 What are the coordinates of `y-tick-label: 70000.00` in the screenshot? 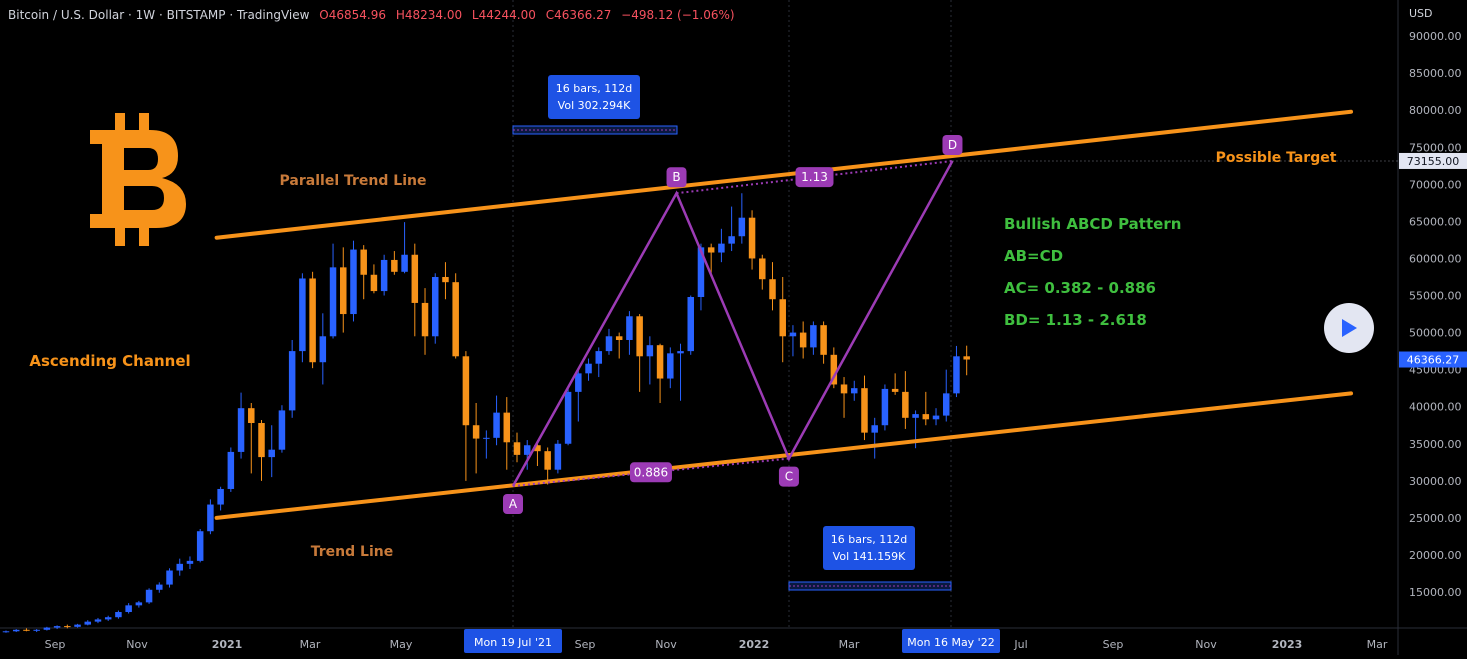 It's located at (1435, 184).